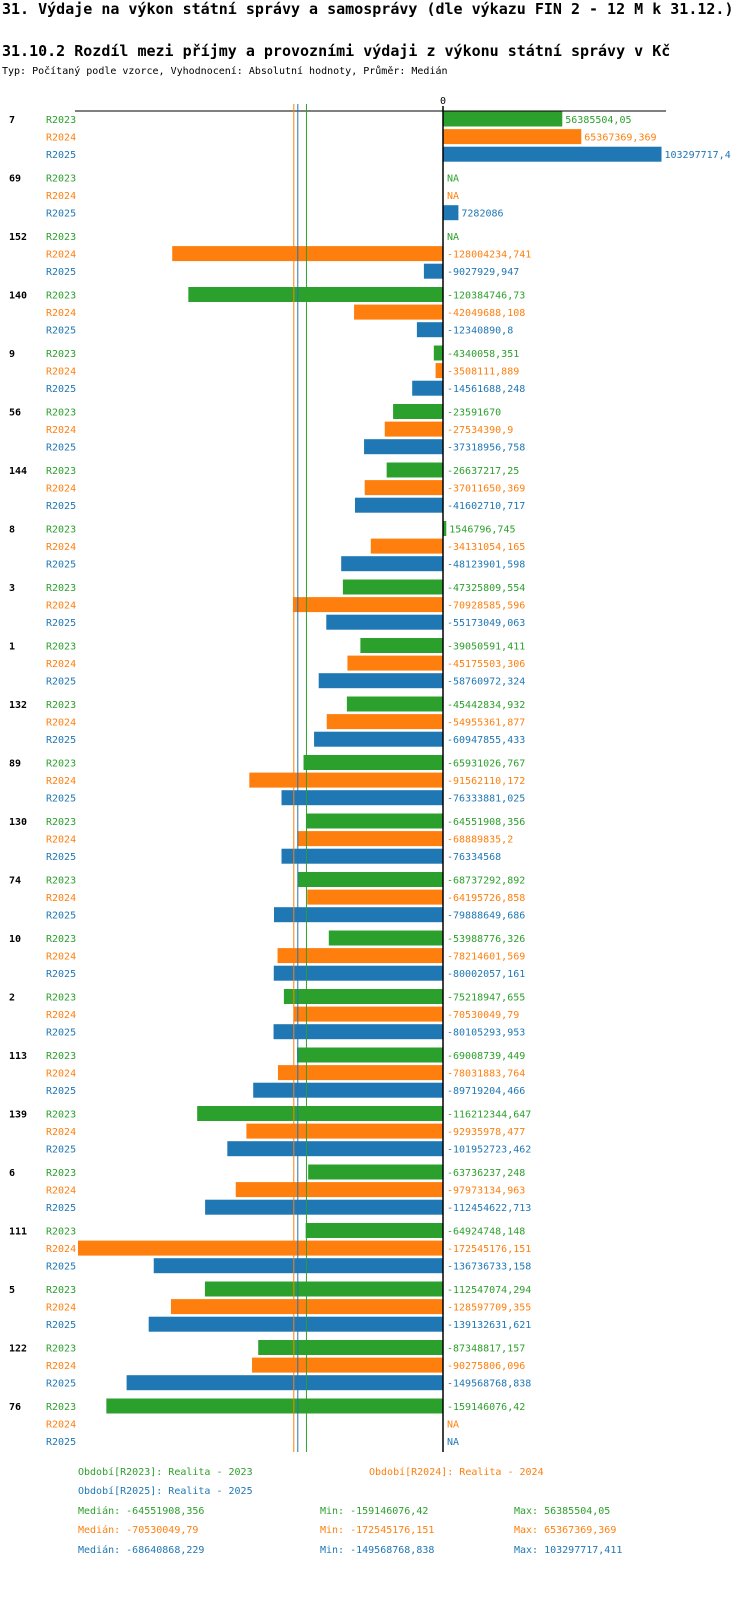 Image resolution: width=750 pixels, height=1614 pixels. I want to click on value-label: -26637217,25, so click(483, 471).